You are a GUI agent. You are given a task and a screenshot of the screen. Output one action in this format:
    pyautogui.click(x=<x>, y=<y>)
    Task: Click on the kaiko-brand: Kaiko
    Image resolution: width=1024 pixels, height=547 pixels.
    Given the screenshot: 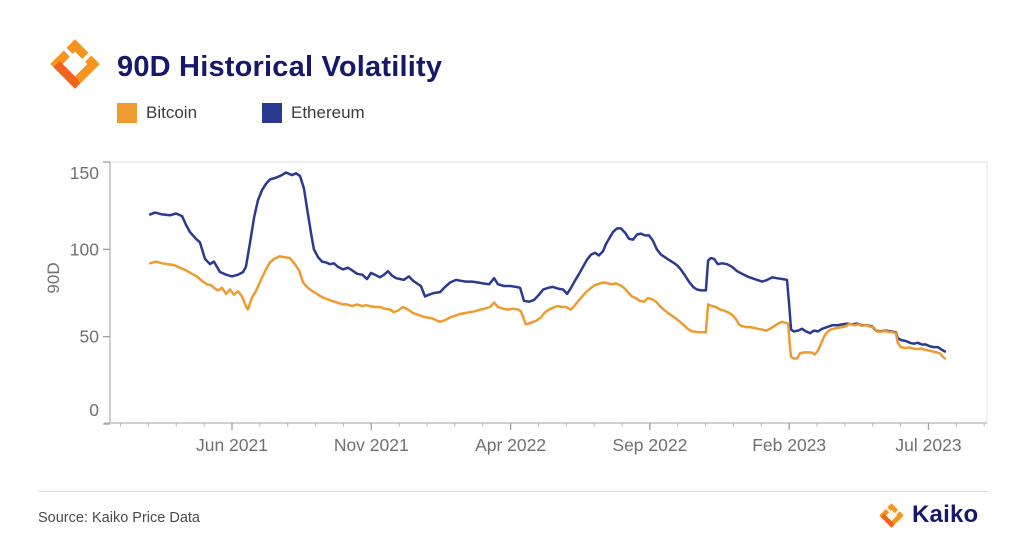 What is the action you would take?
    pyautogui.click(x=928, y=515)
    